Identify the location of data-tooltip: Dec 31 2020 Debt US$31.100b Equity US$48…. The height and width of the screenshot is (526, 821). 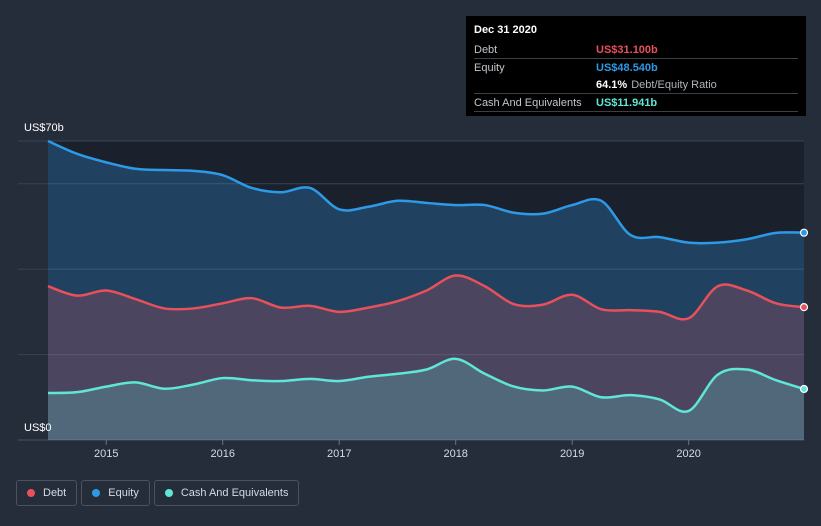
(636, 66).